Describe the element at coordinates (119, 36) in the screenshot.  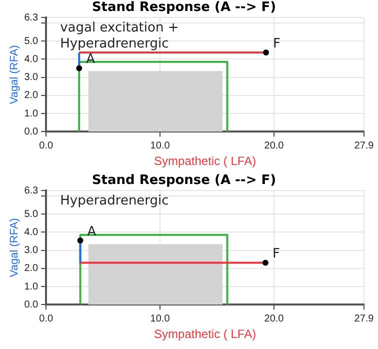
I see `annotation: vagal excitation + Hyperadrenergic` at that location.